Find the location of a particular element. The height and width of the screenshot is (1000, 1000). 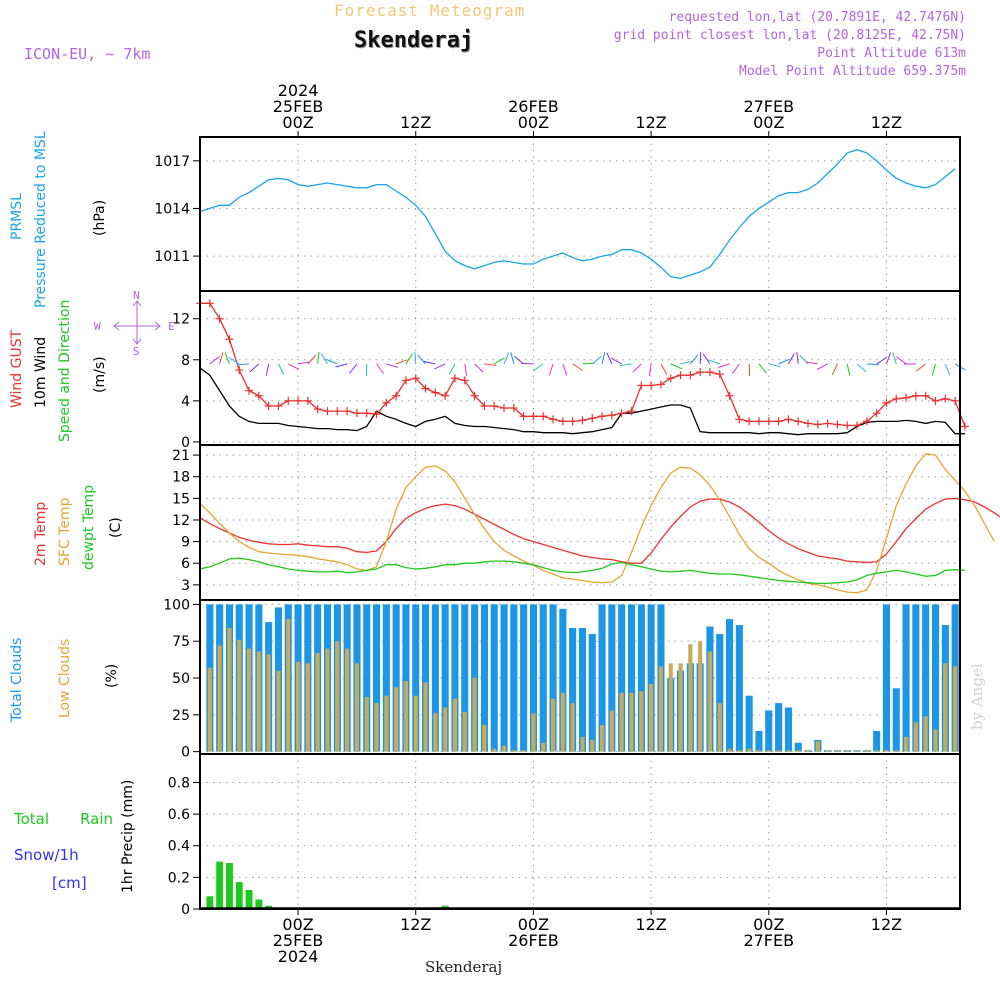

bottom-time-label: 2024 is located at coordinates (298, 956).